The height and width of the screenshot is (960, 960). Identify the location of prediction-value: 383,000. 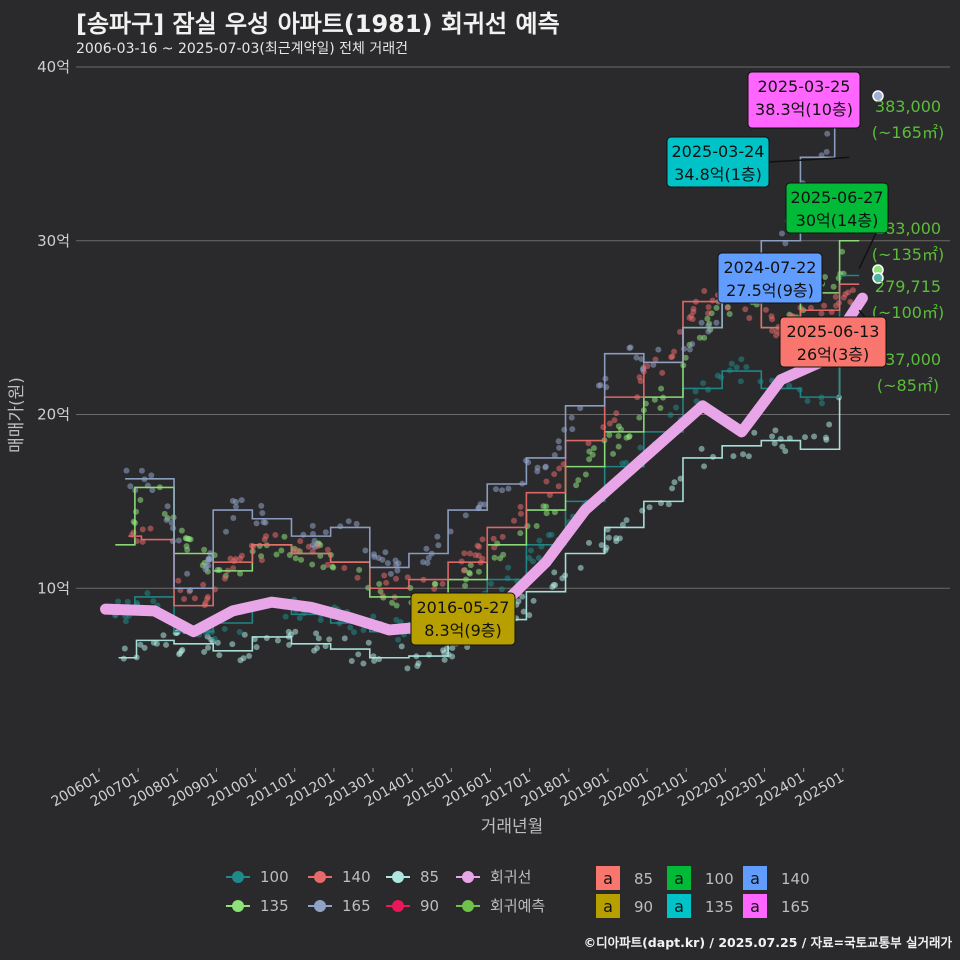
(908, 106).